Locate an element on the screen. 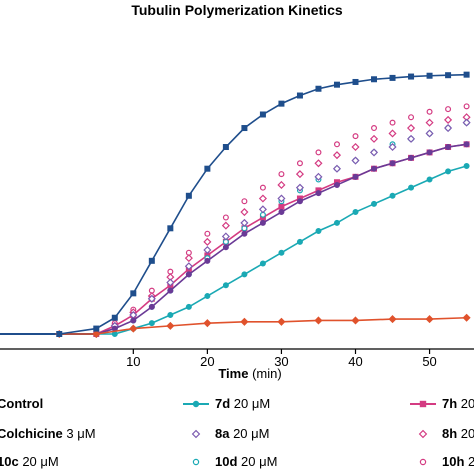 The height and width of the screenshot is (474, 474). legend-label-10c: 10c 20 μM is located at coordinates (29, 461).